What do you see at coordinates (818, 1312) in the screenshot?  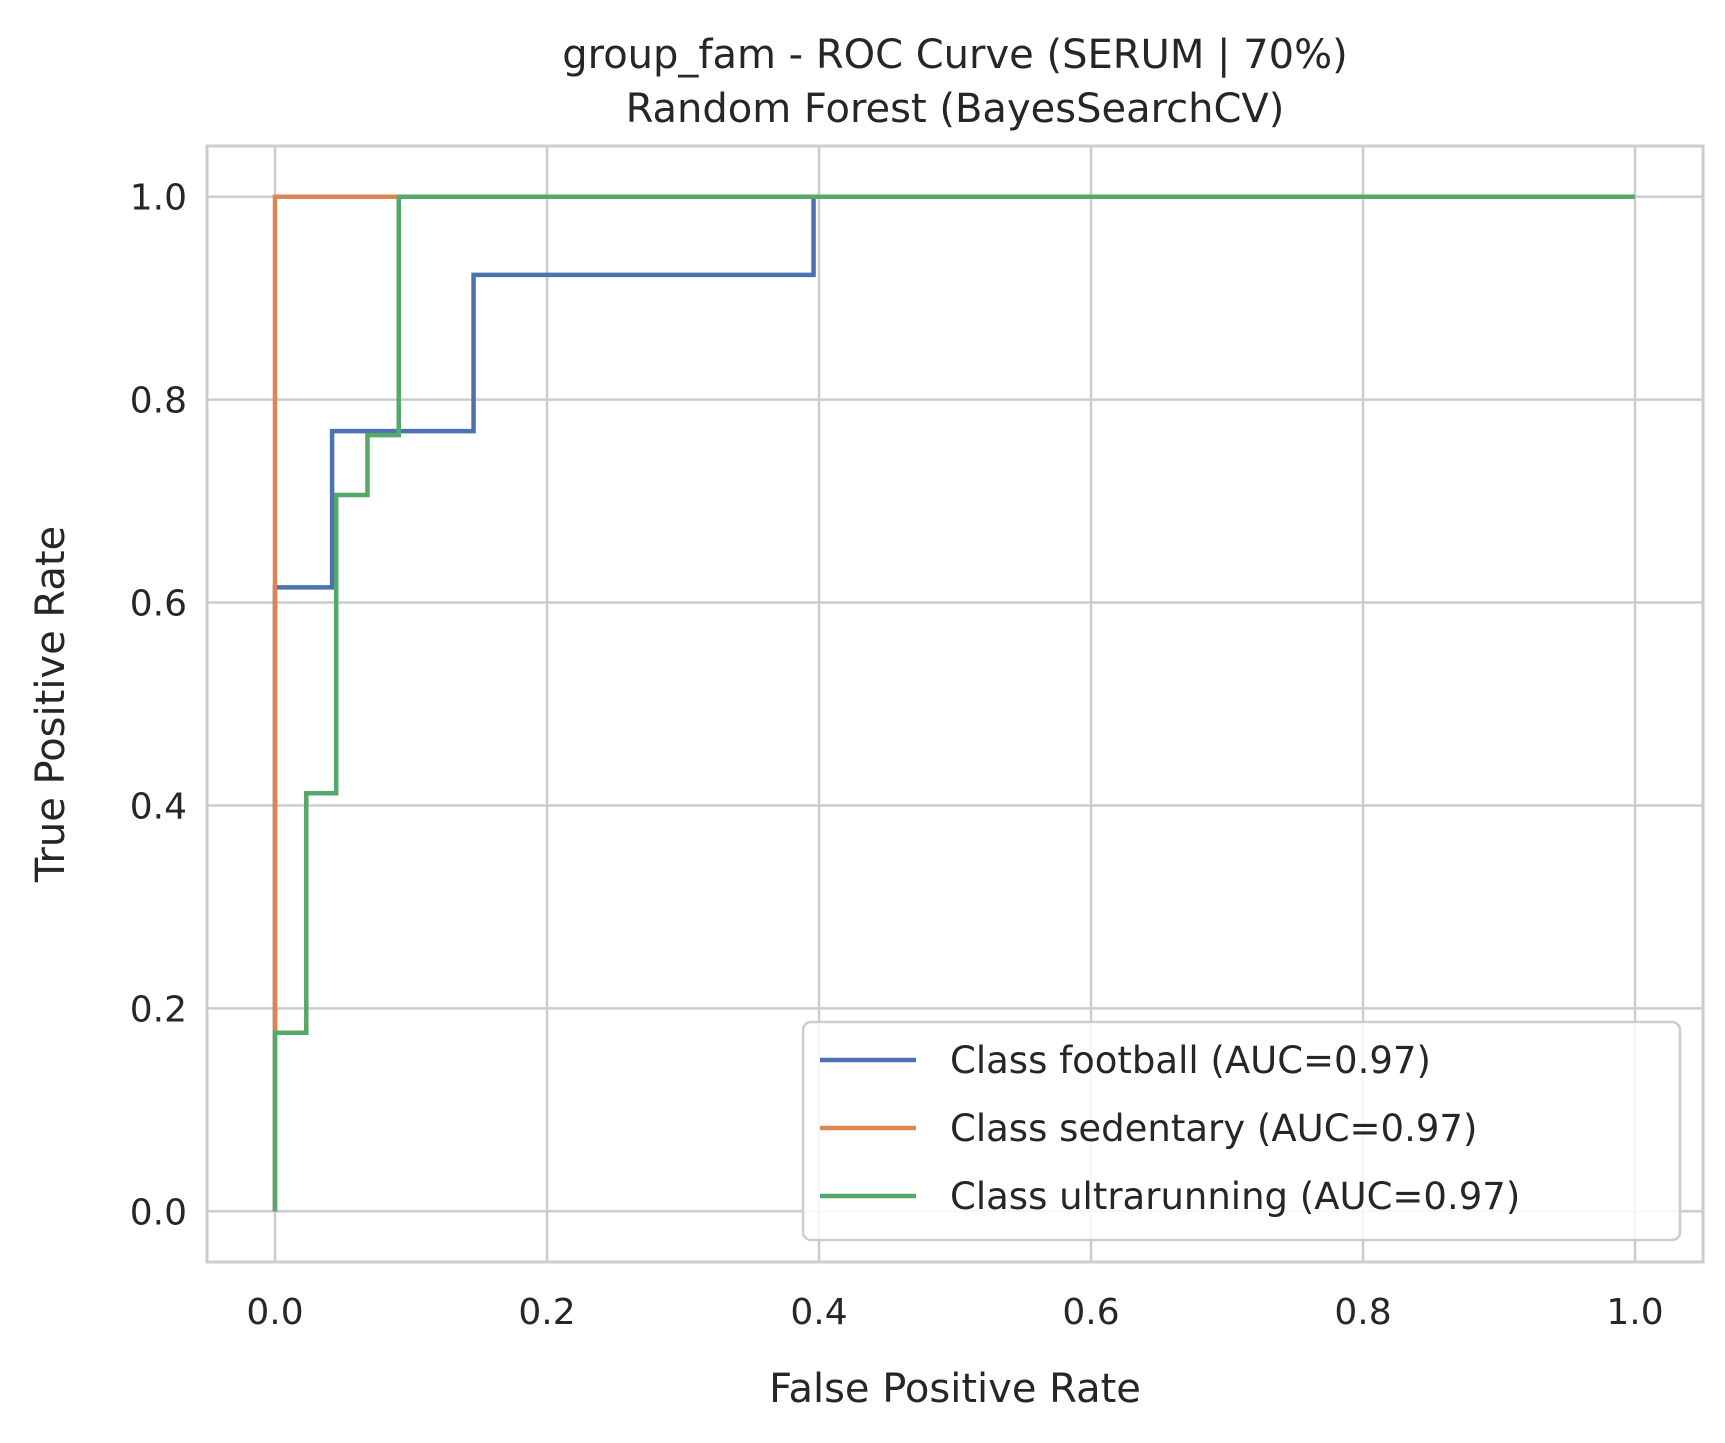 I see `x-tick-label: 0.4` at bounding box center [818, 1312].